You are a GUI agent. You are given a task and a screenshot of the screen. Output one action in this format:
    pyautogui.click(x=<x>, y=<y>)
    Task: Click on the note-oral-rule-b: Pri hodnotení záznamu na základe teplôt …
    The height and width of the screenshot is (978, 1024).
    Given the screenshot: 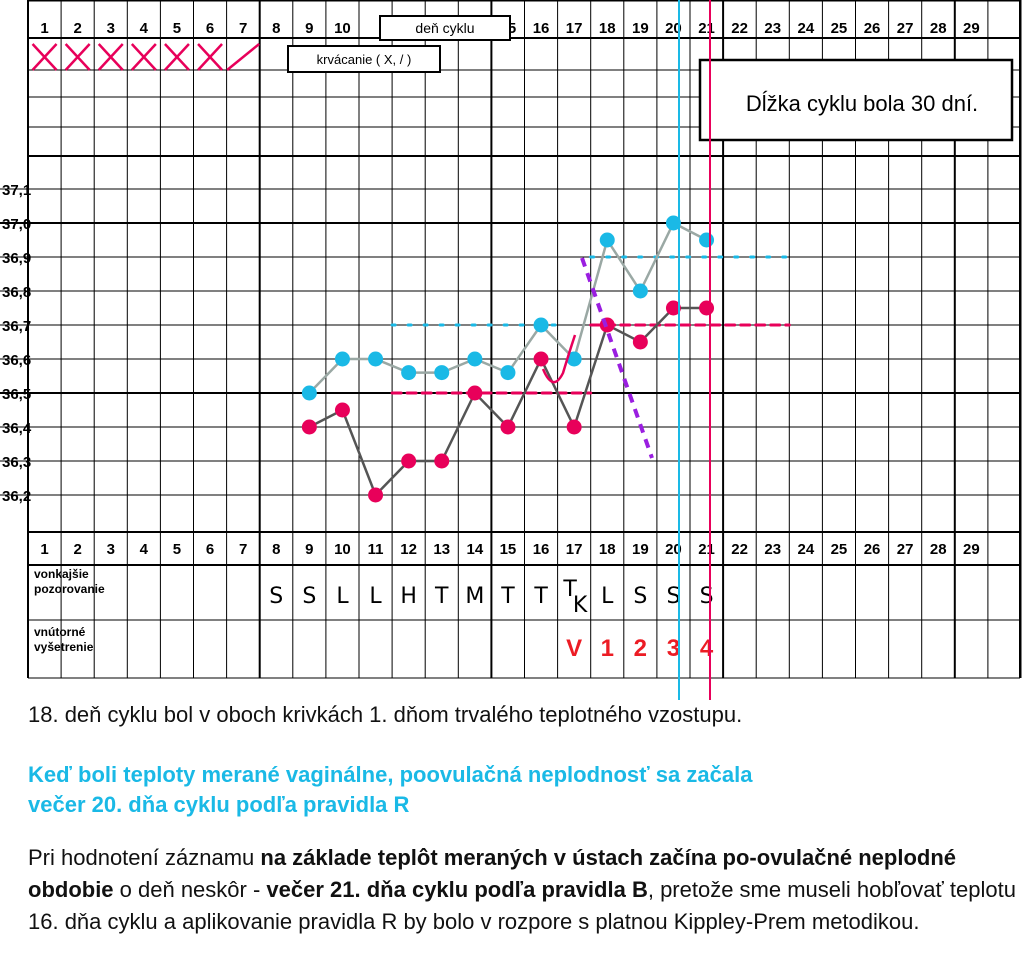 What is the action you would take?
    pyautogui.click(x=523, y=890)
    